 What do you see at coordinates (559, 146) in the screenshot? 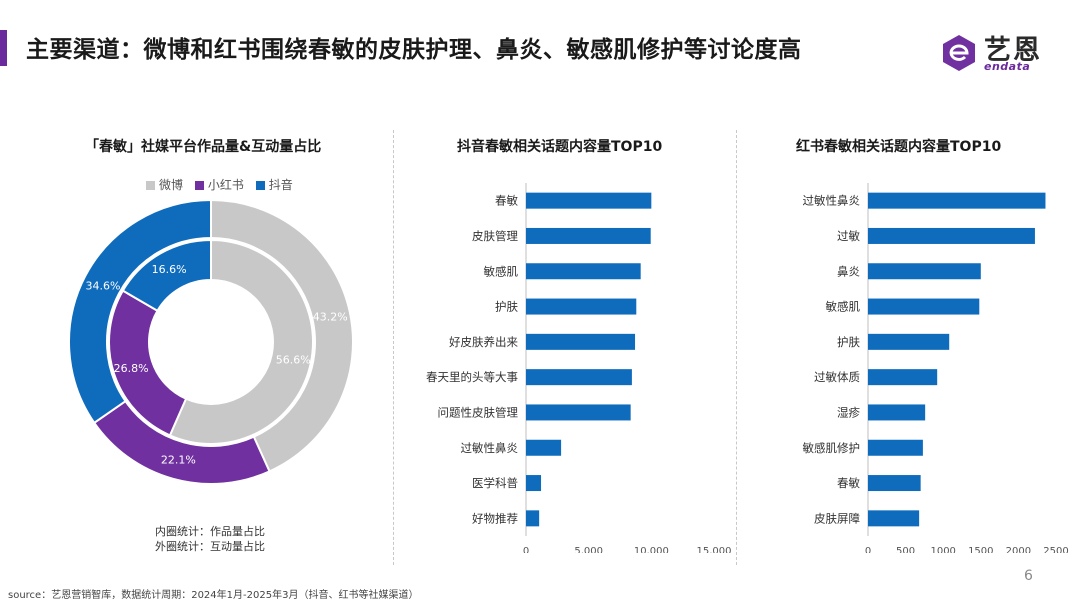
I see `douyin-bar-chart-title: 抖音春敏相关话题内容量TOP10` at bounding box center [559, 146].